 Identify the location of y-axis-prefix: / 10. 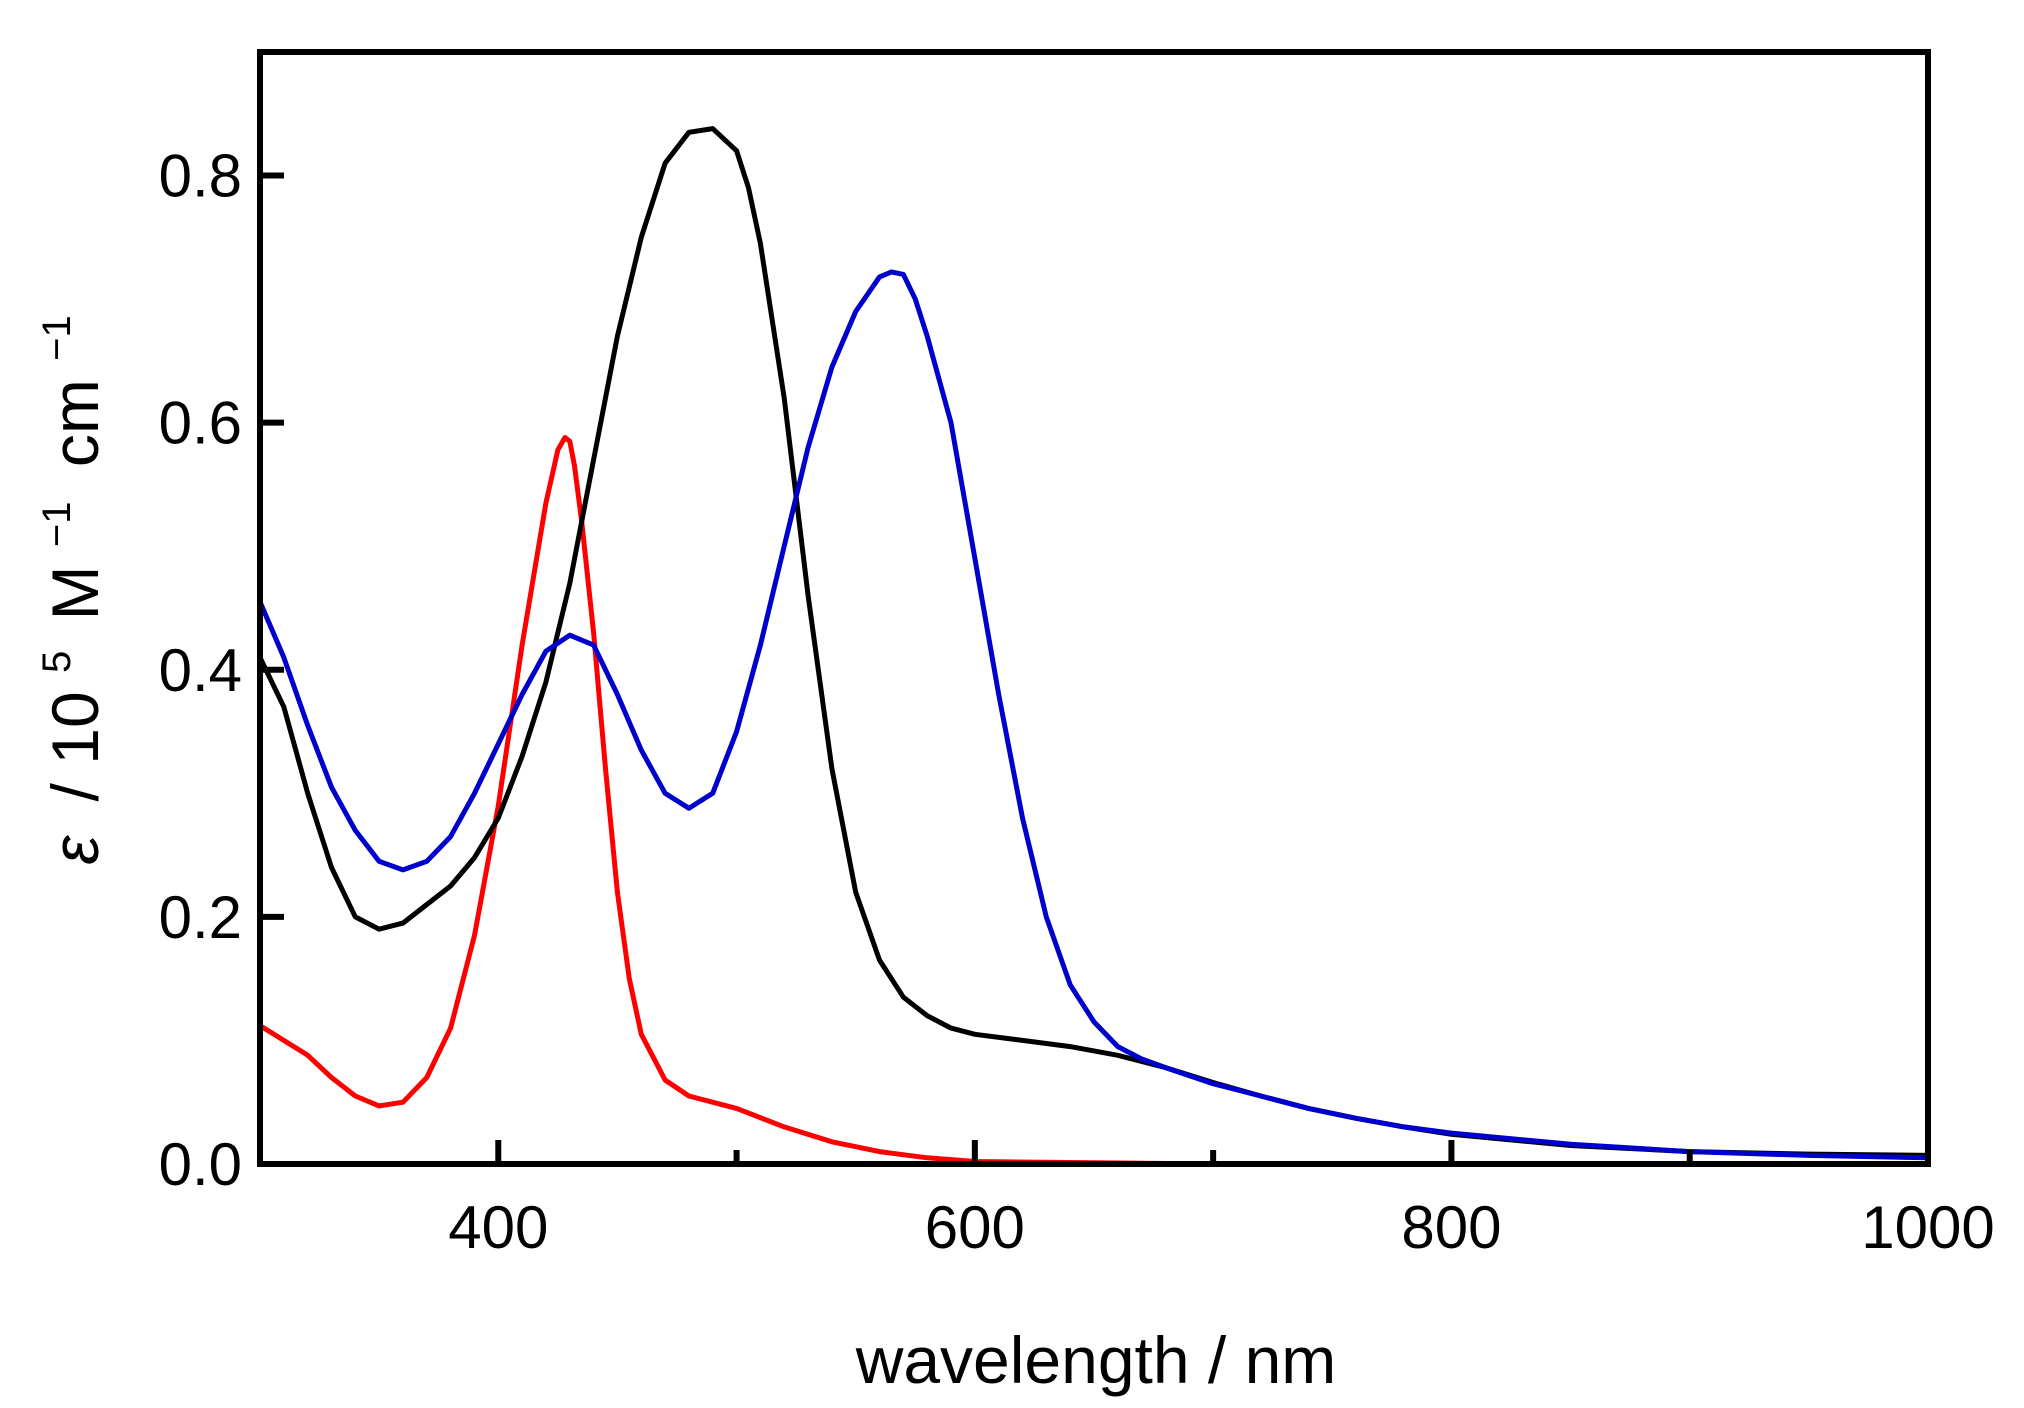
(75, 746).